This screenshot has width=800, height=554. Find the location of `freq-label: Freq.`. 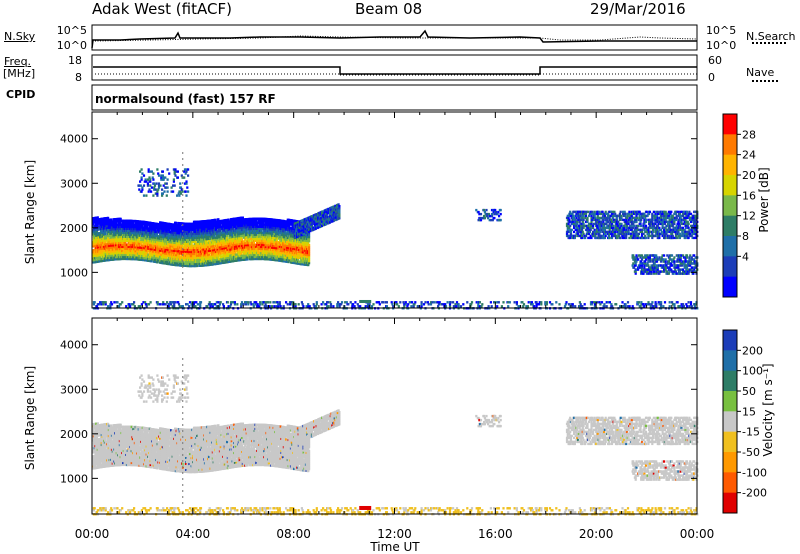

freq-label: Freq. is located at coordinates (17, 61).